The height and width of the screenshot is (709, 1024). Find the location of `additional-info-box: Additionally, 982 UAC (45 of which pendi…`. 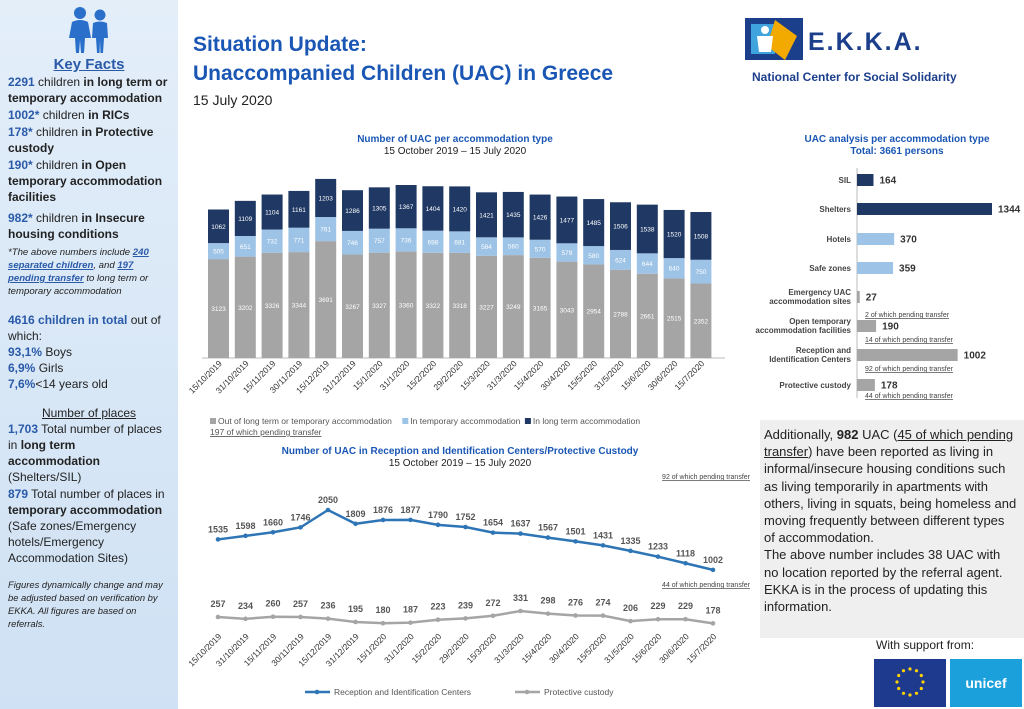

additional-info-box: Additionally, 982 UAC (45 of which pendi… is located at coordinates (892, 529).